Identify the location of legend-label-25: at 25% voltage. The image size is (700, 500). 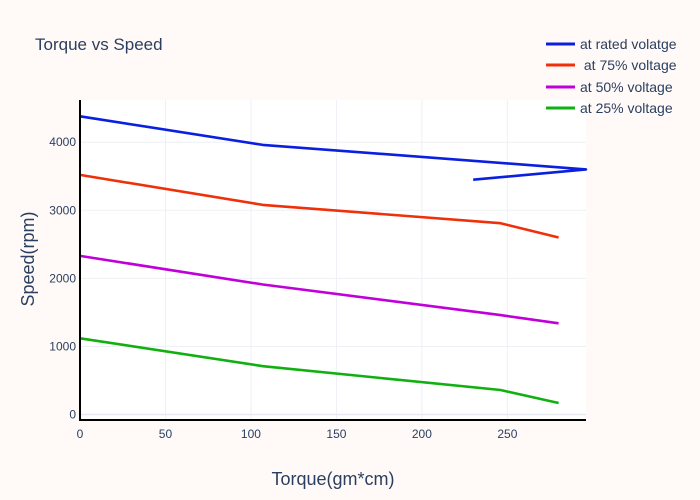
(626, 108).